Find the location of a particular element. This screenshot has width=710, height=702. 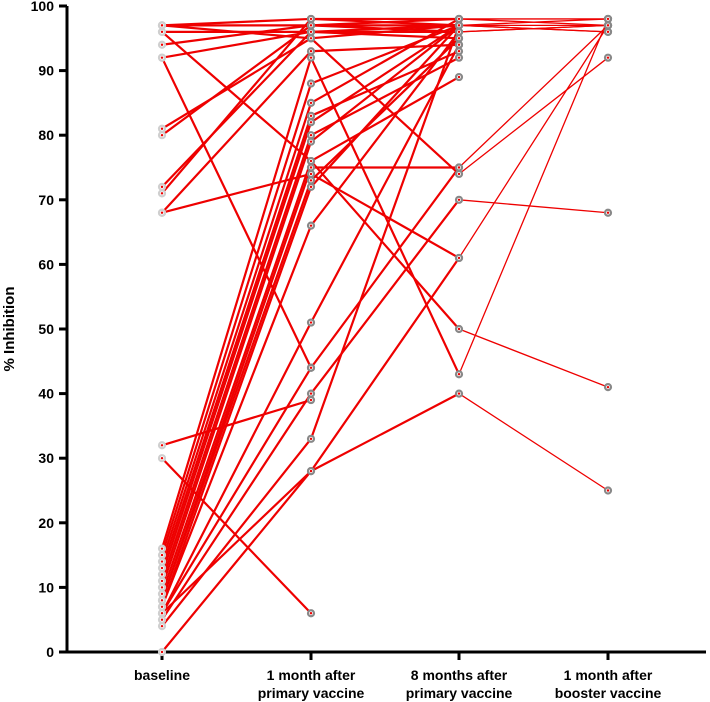

y-tick-label: 80 is located at coordinates (46, 135).